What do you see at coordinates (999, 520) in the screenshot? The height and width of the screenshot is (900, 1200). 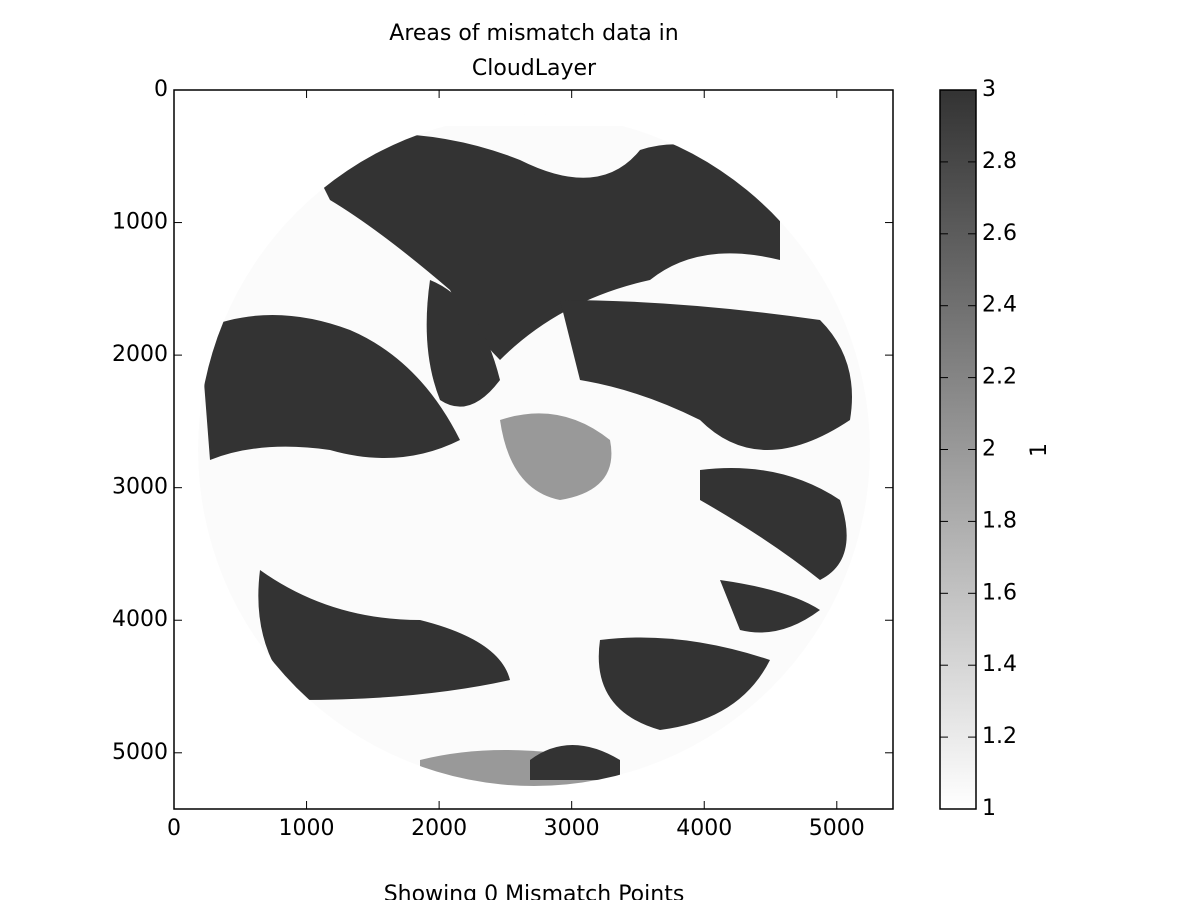 I see `colorbar-tick-label: 1.8` at bounding box center [999, 520].